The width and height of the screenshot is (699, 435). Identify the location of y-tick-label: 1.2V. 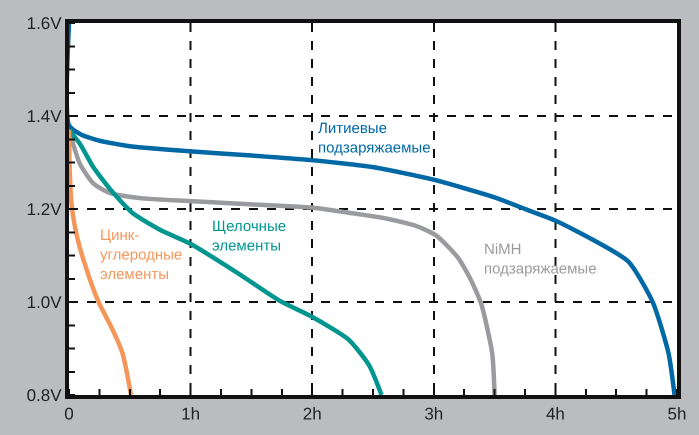
(44, 209).